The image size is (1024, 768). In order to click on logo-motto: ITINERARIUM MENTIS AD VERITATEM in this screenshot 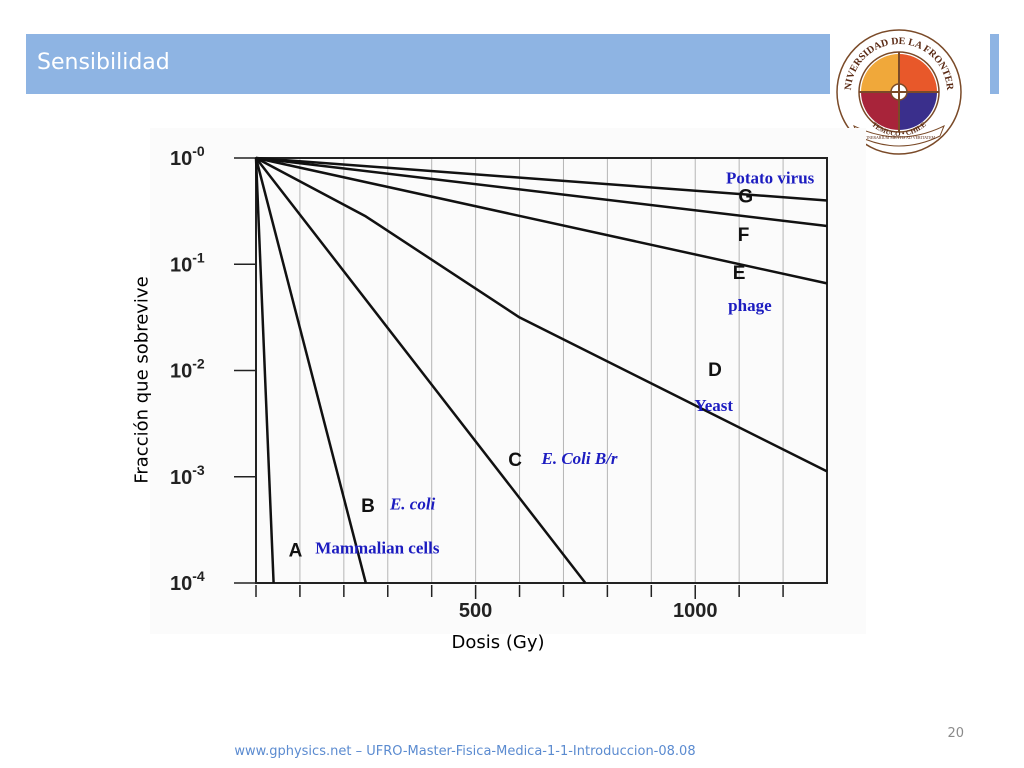, I will do `click(899, 137)`.